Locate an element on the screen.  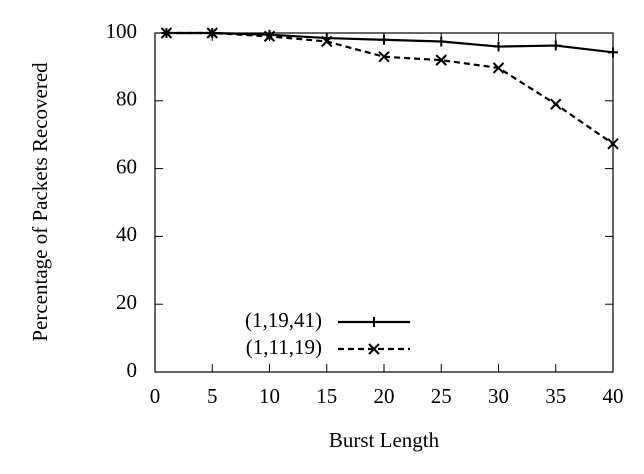
x-tick-label: 5 is located at coordinates (212, 396).